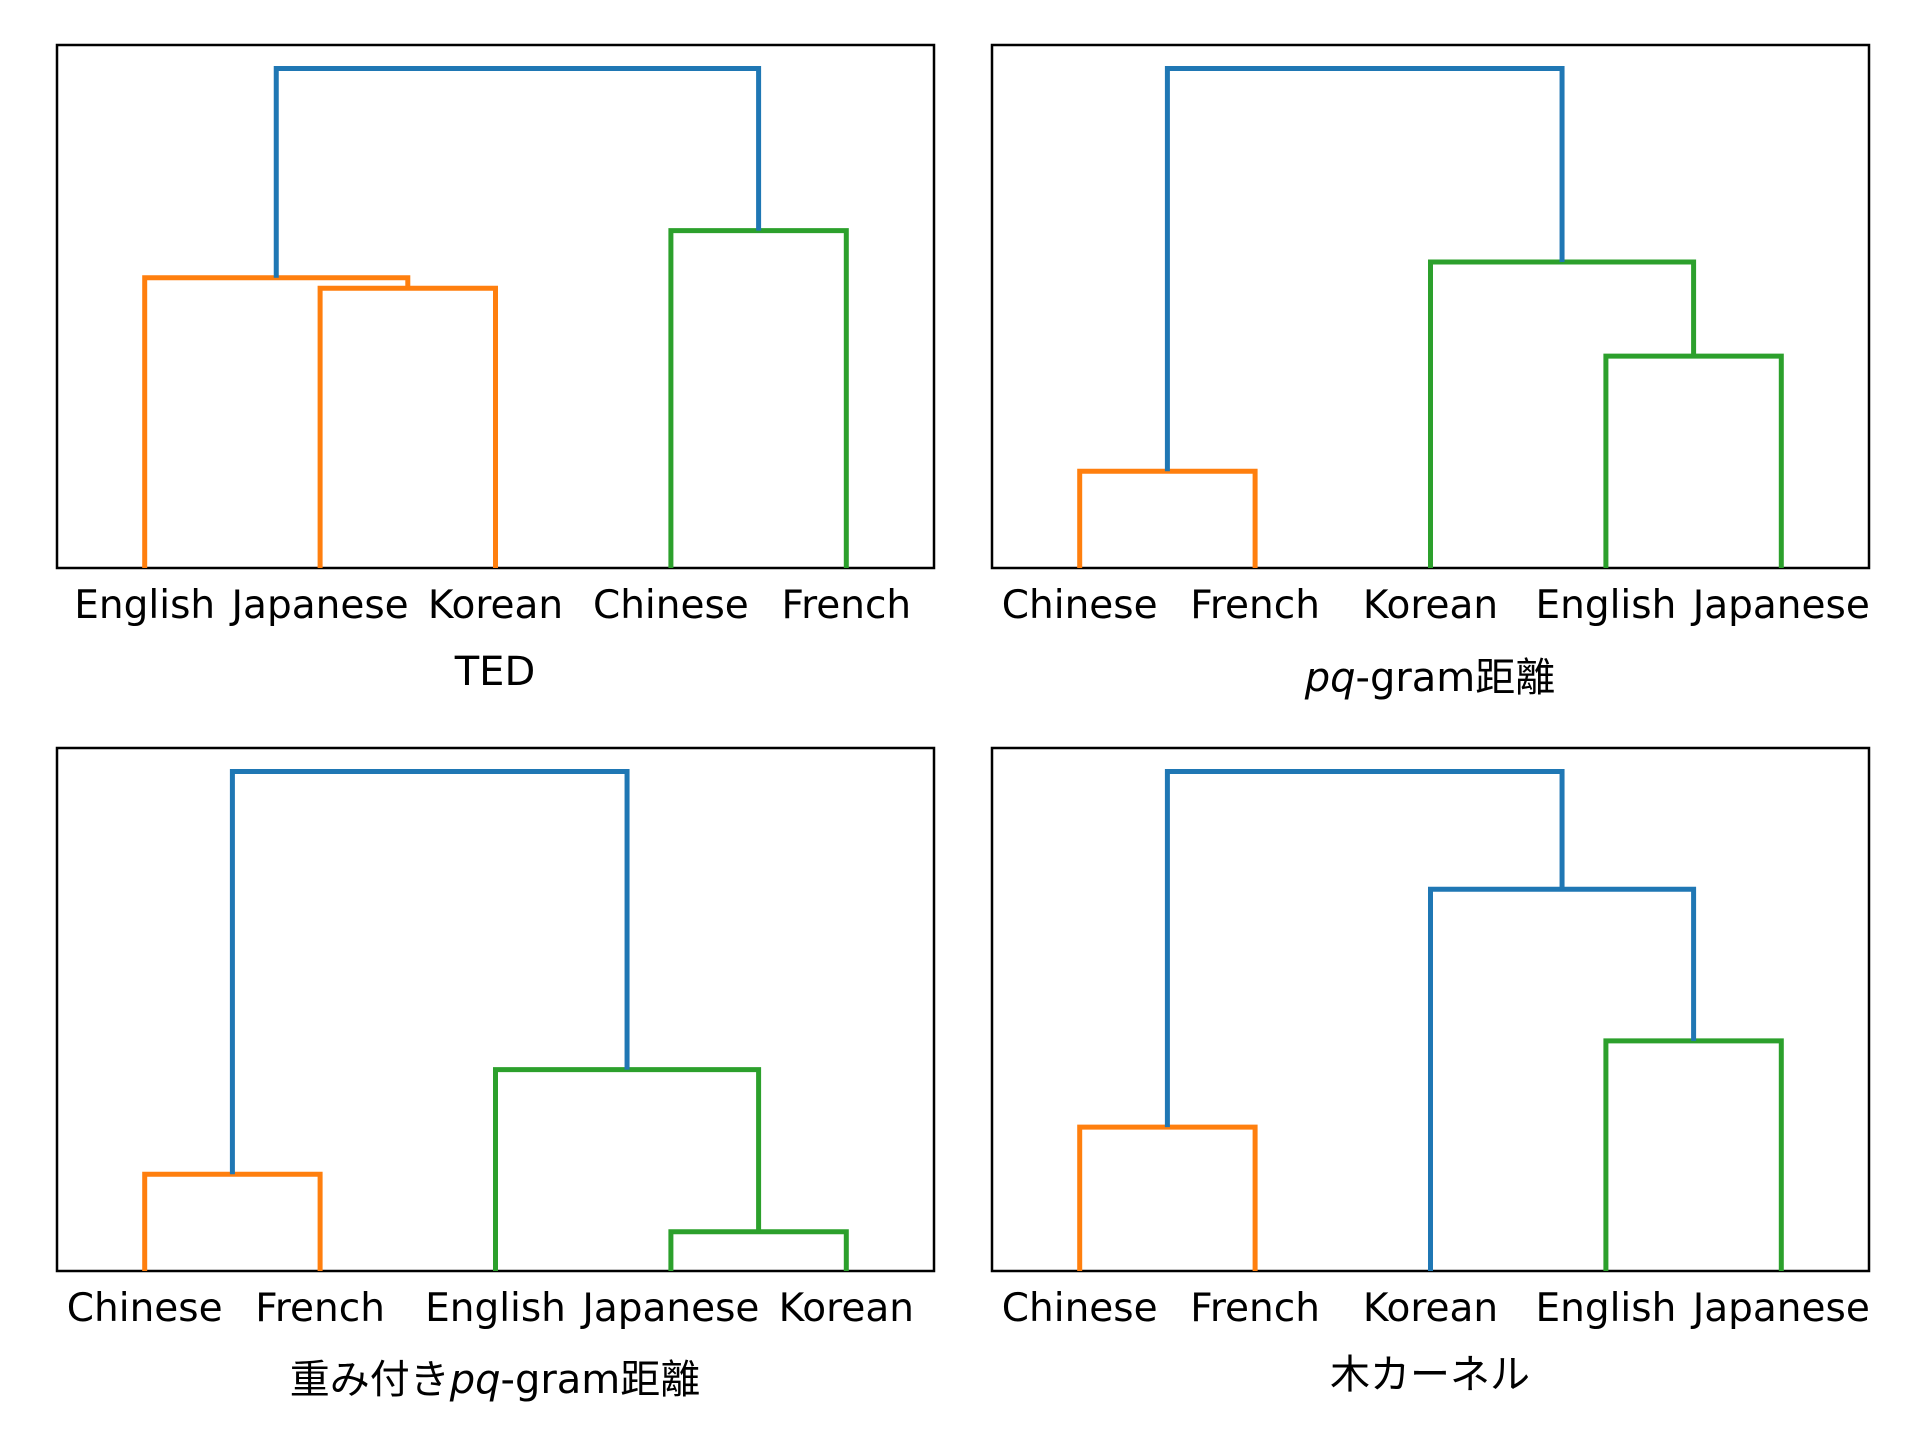 This screenshot has width=1920, height=1440. Describe the element at coordinates (370, 1380) in the screenshot. I see `x-axis-label-prefix: 重み付き` at that location.